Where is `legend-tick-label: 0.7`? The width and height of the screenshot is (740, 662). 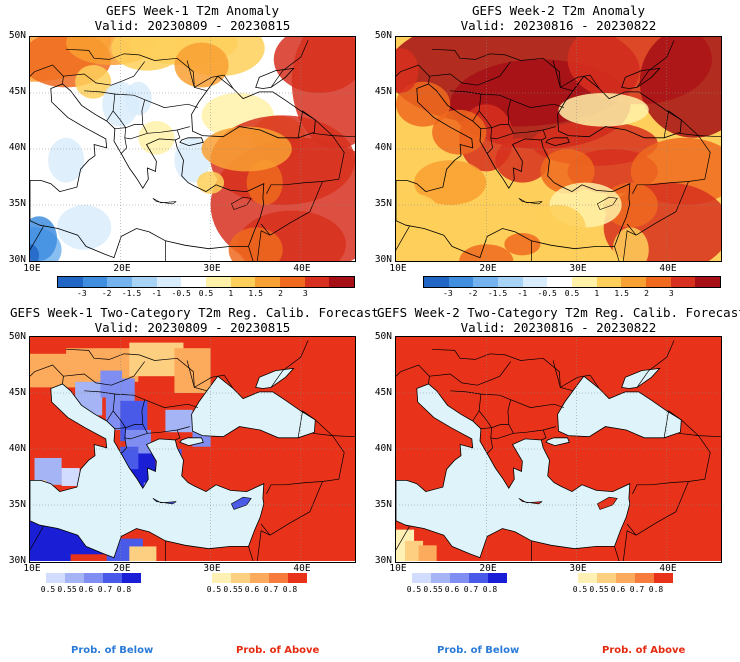
legend-tick-label: 0.7 is located at coordinates (637, 589).